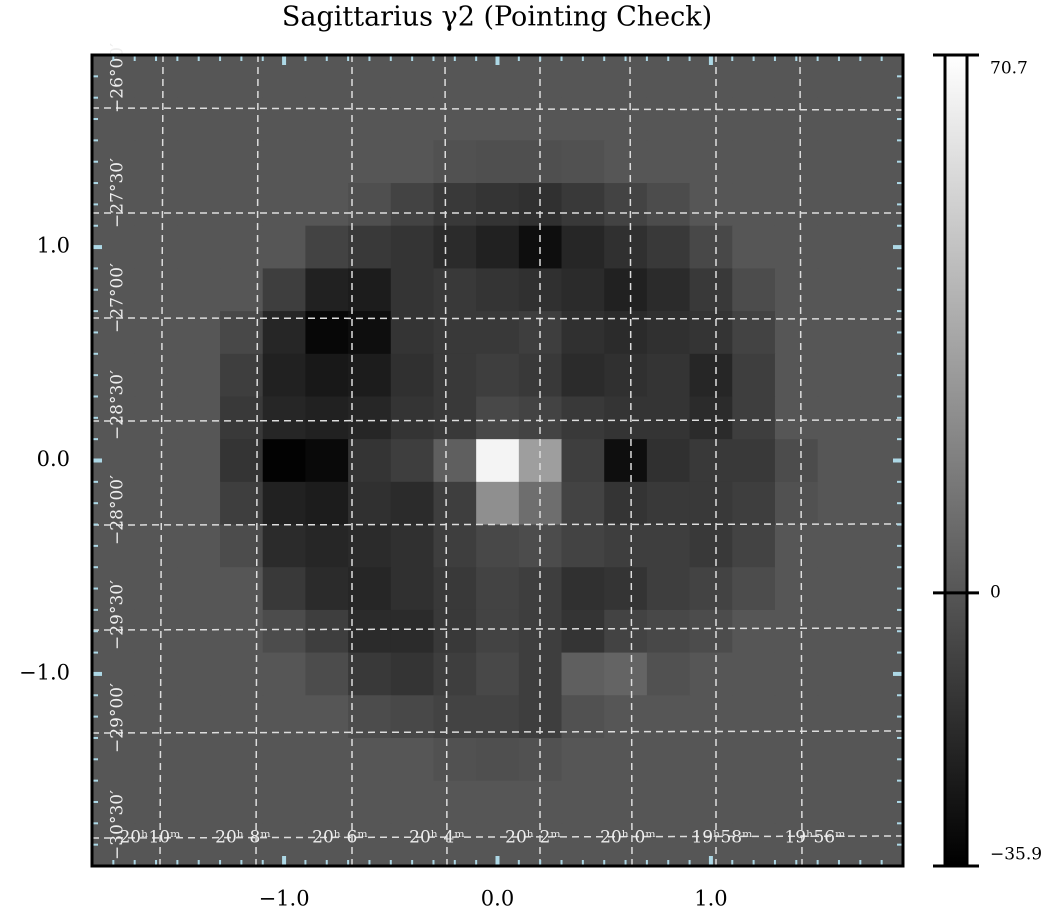 This screenshot has width=1060, height=920. What do you see at coordinates (1016, 855) in the screenshot?
I see `colorbar-tick-label: −35.9` at bounding box center [1016, 855].